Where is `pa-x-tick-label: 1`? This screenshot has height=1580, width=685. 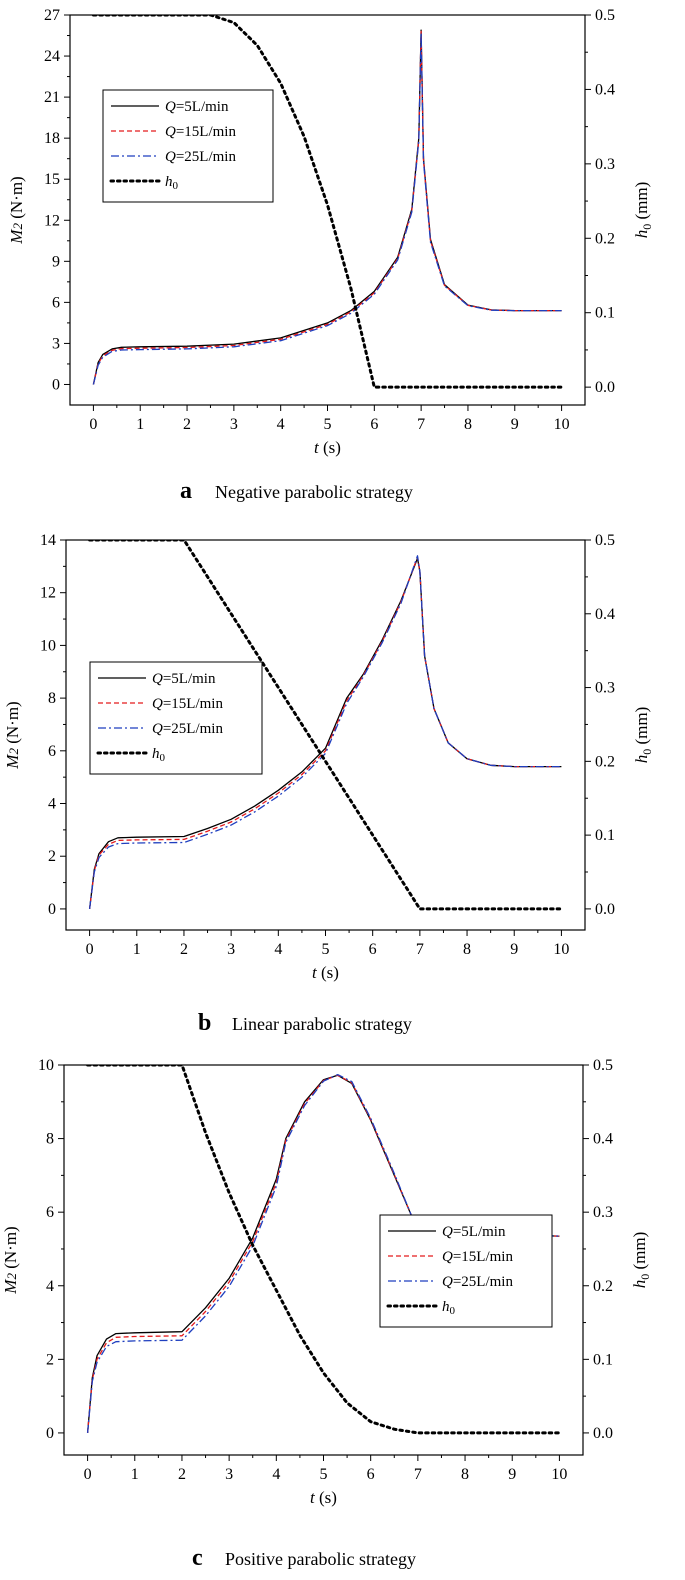 pa-x-tick-label: 1 is located at coordinates (140, 424).